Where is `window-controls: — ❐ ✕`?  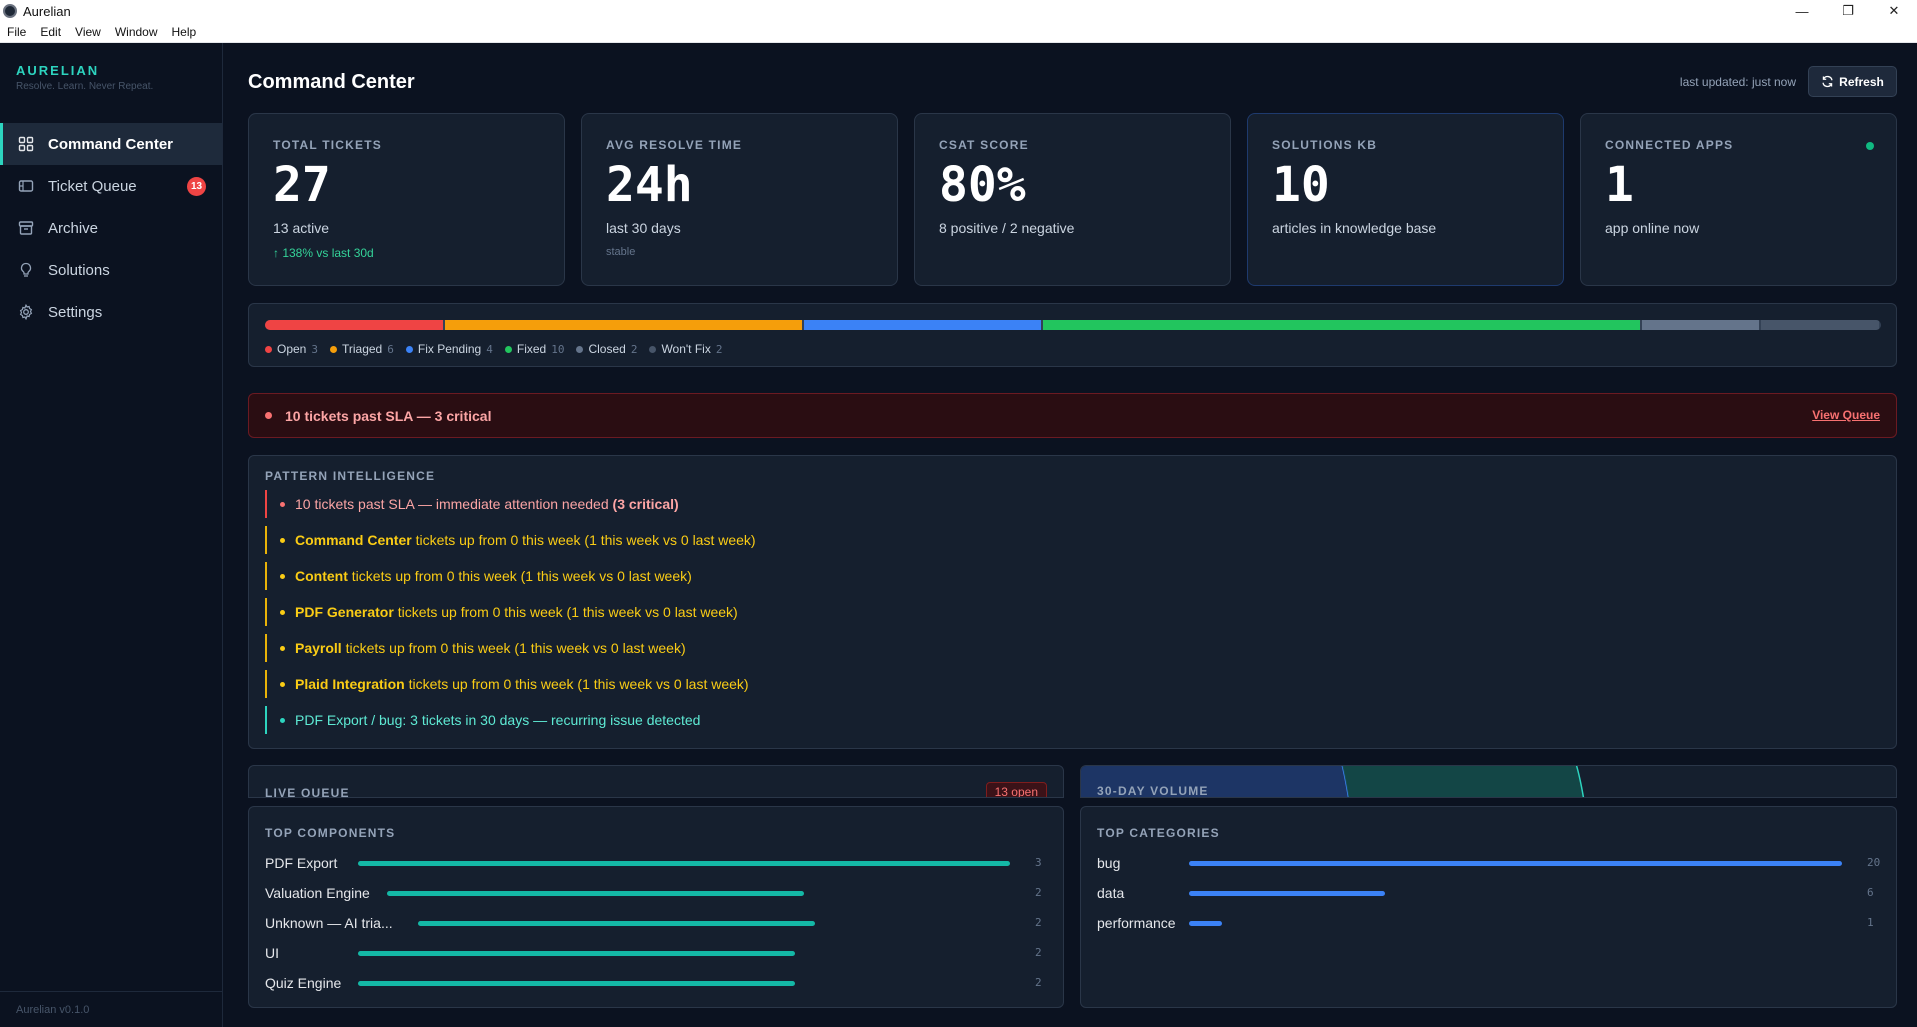
window-controls: — ❐ ✕ is located at coordinates (1848, 11).